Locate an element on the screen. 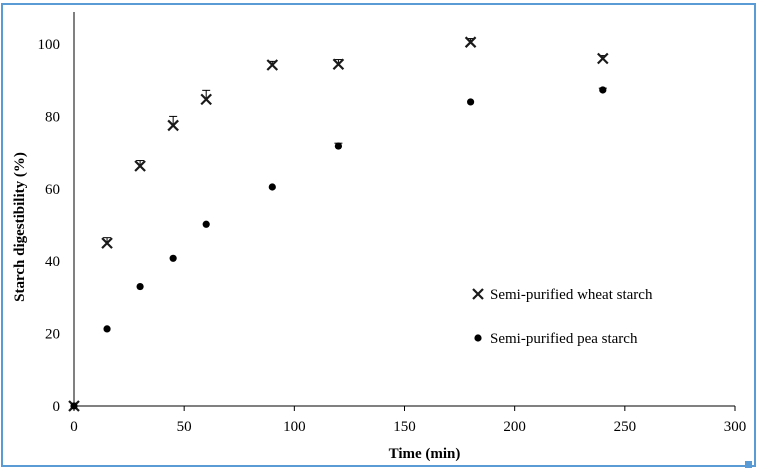 This screenshot has height=472, width=759. legend-x-marker is located at coordinates (478, 294).